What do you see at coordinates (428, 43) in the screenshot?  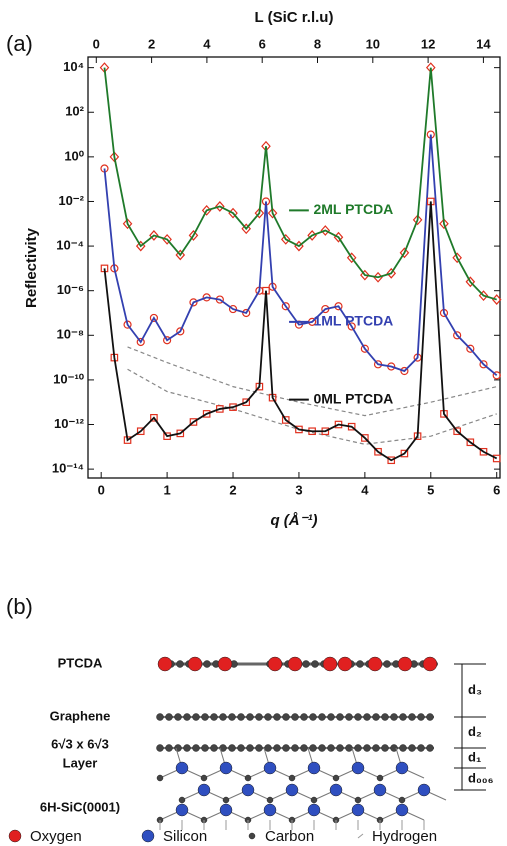 I see `x2-tick-label: 12` at bounding box center [428, 43].